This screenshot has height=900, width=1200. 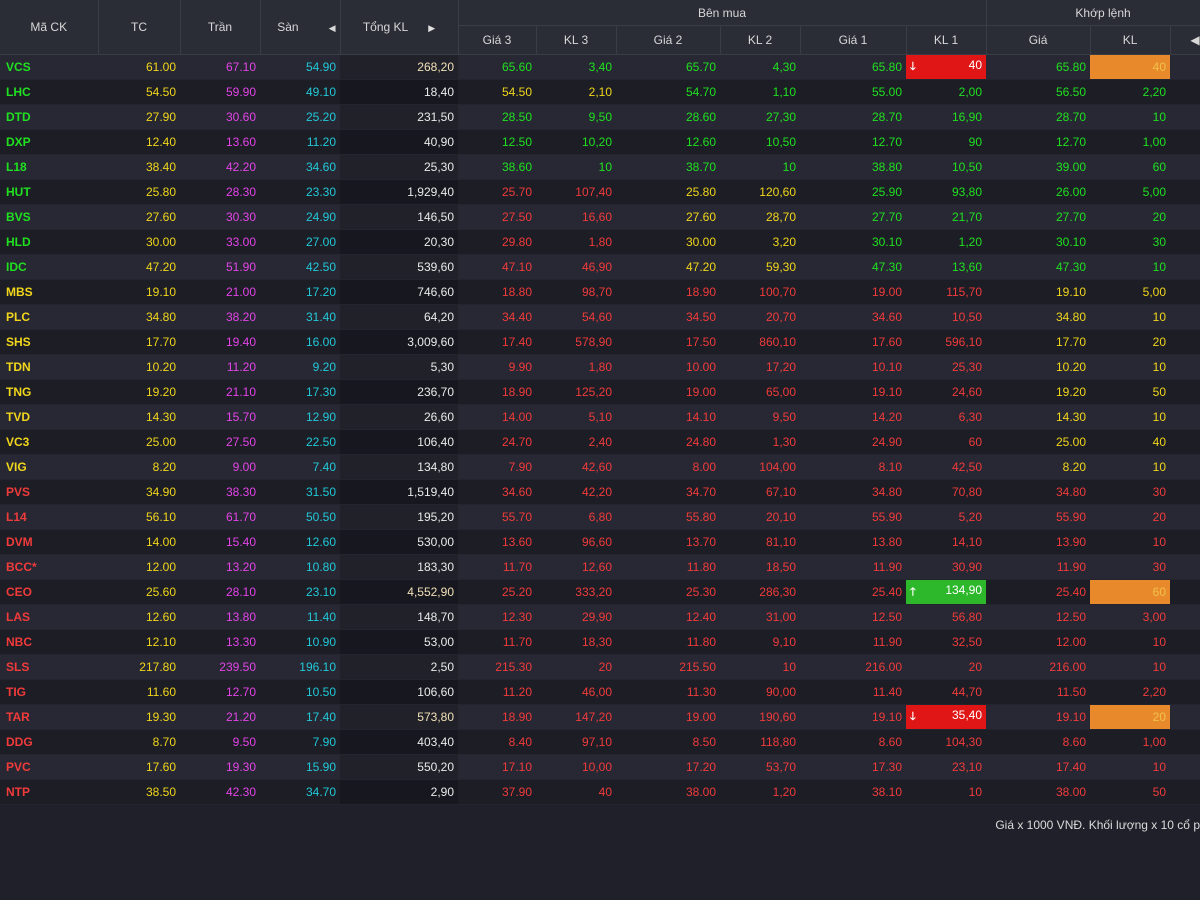 What do you see at coordinates (700, 217) in the screenshot?
I see `bid-price2-cell-value: 27.60` at bounding box center [700, 217].